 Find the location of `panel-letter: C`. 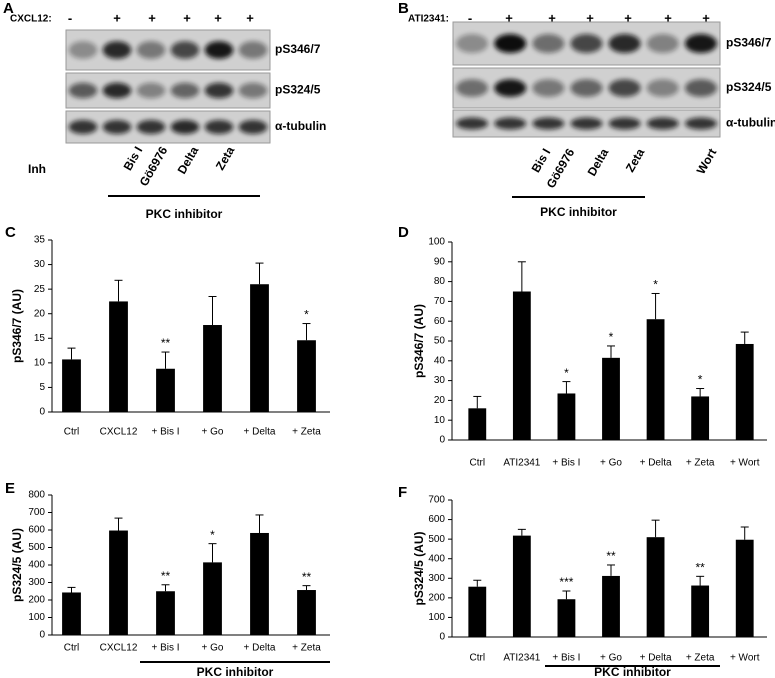

panel-letter: C is located at coordinates (10, 232).